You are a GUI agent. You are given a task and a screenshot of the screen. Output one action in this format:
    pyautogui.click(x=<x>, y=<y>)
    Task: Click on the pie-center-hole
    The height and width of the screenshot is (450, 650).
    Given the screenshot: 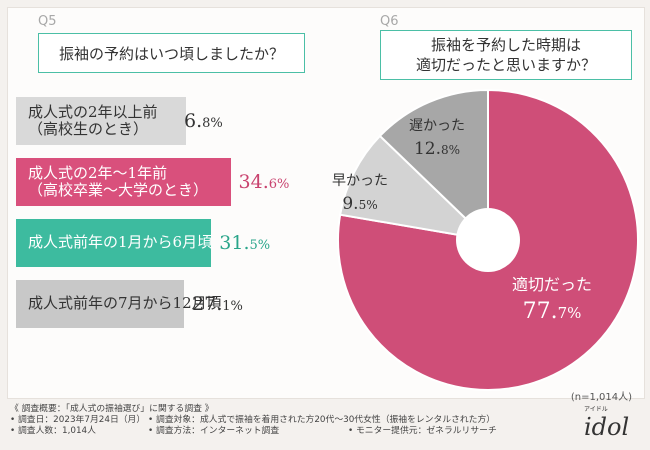 What is the action you would take?
    pyautogui.click(x=488, y=240)
    